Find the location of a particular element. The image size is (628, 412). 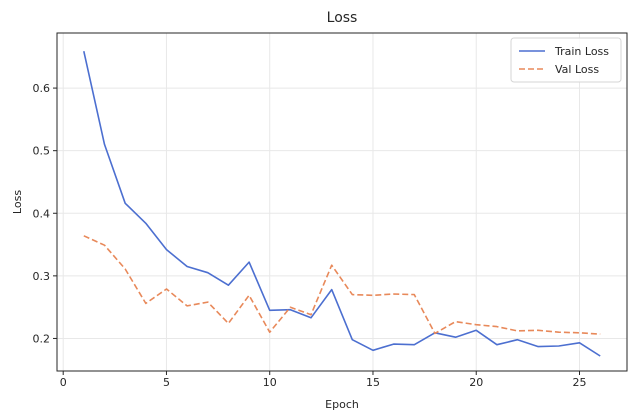

x-tick-label: 0 is located at coordinates (63, 382).